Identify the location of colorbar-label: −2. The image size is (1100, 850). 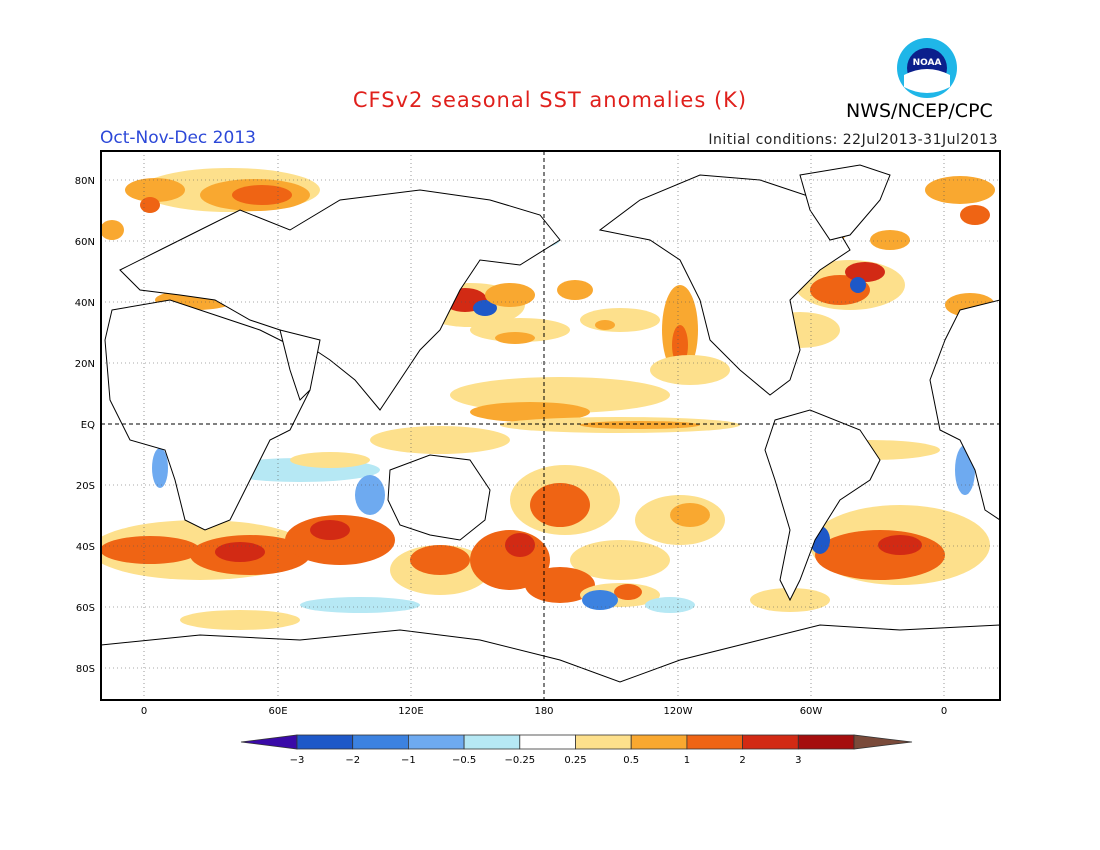
(352, 760).